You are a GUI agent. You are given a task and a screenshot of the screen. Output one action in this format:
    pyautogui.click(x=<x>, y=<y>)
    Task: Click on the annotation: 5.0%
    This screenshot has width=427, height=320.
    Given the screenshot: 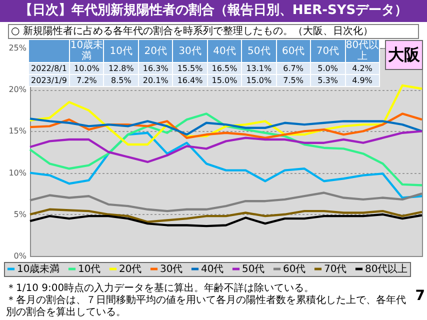 What is the action you would take?
    pyautogui.click(x=327, y=68)
    